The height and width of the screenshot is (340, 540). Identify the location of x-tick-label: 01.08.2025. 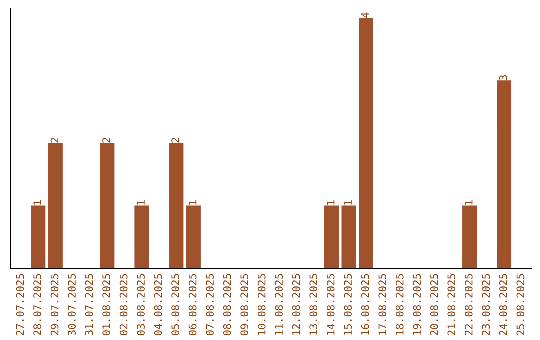
(106, 305).